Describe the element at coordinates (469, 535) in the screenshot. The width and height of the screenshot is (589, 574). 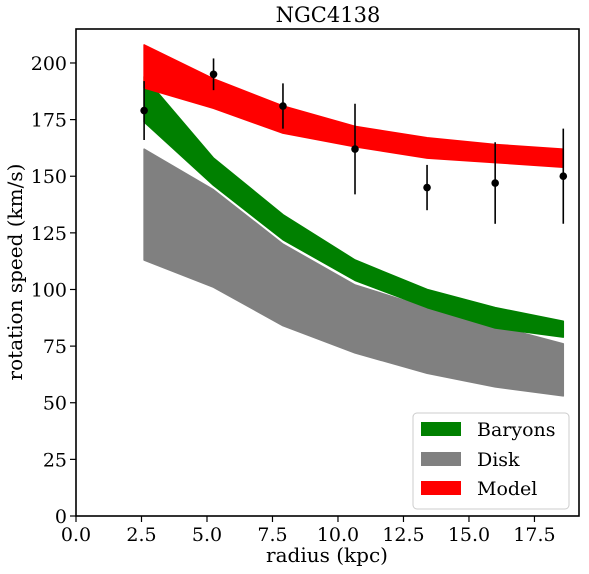
I see `x-tick-label: 15.0` at that location.